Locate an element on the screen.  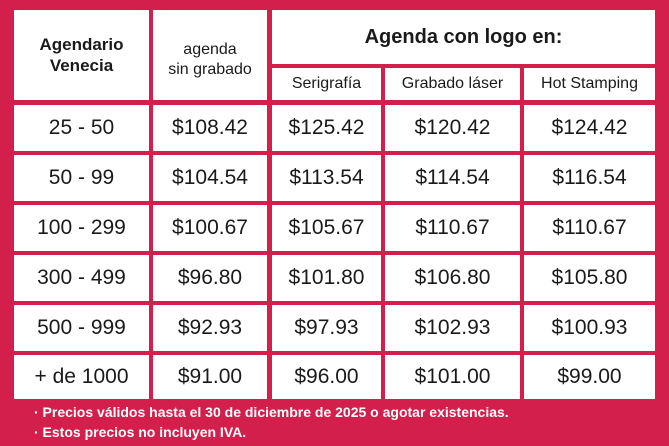
price-plain: $100.67 is located at coordinates (210, 228).